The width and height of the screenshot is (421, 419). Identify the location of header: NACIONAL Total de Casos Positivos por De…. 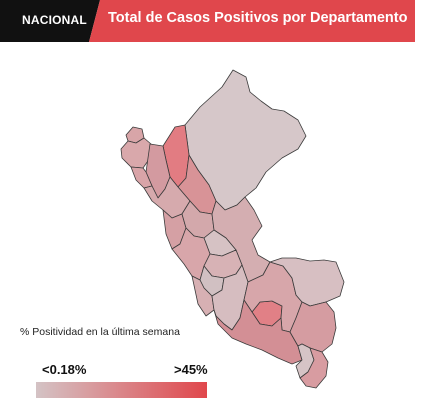
(210, 21).